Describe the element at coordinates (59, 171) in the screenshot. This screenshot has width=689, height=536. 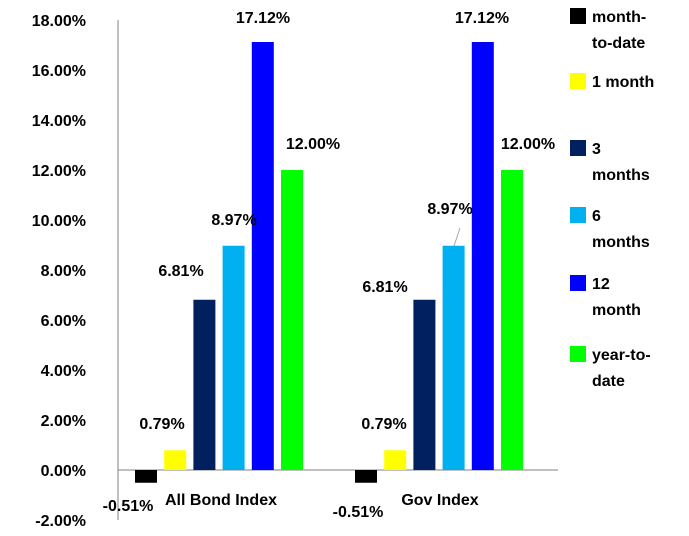
I see `y-tick-label: 12.00%` at that location.